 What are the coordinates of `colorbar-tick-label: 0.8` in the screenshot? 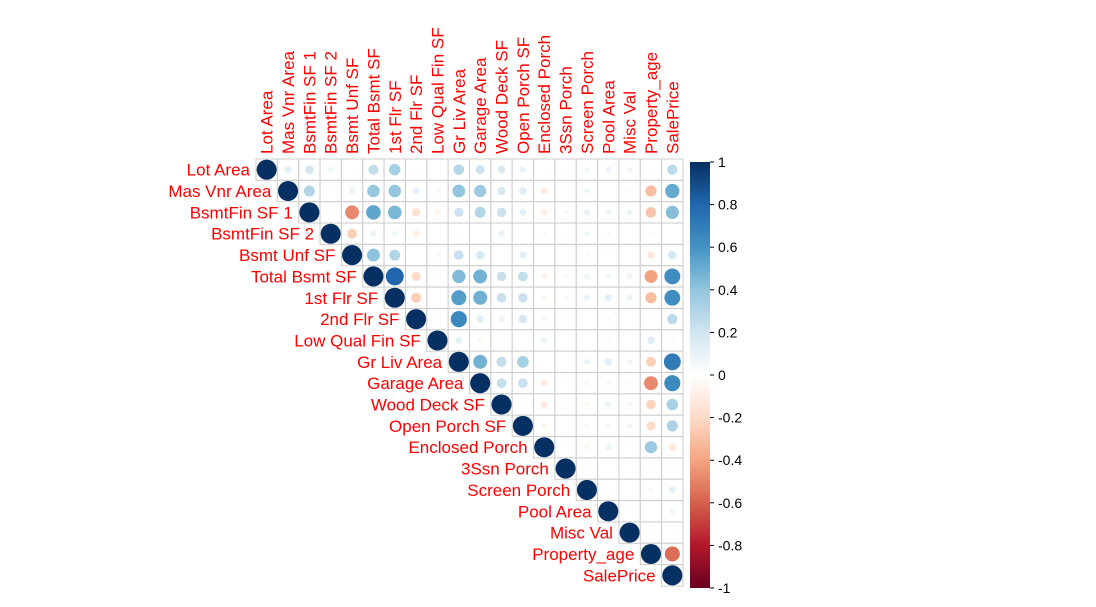 It's located at (728, 205).